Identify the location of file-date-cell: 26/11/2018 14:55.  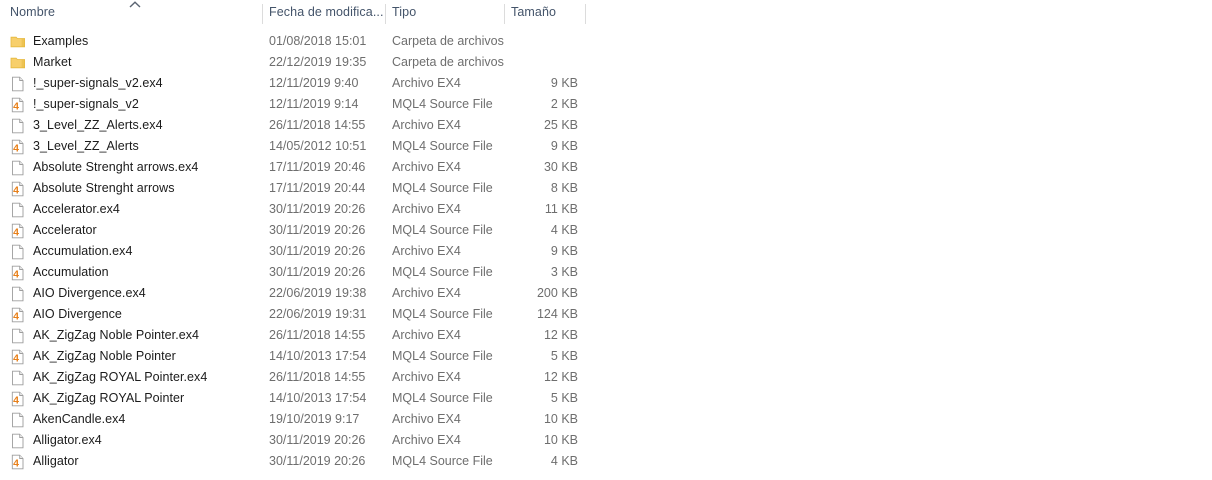
(317, 377).